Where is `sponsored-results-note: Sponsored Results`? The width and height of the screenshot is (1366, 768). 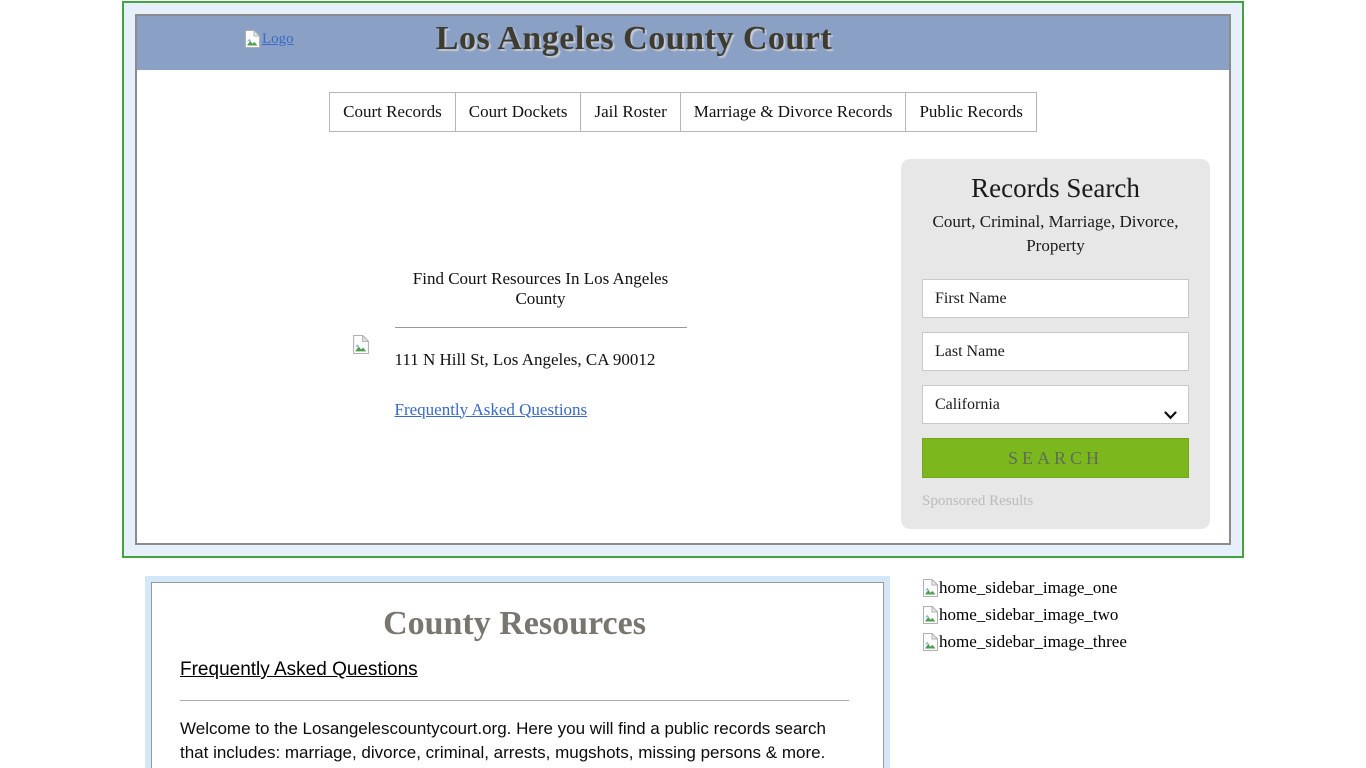 sponsored-results-note: Sponsored Results is located at coordinates (978, 501).